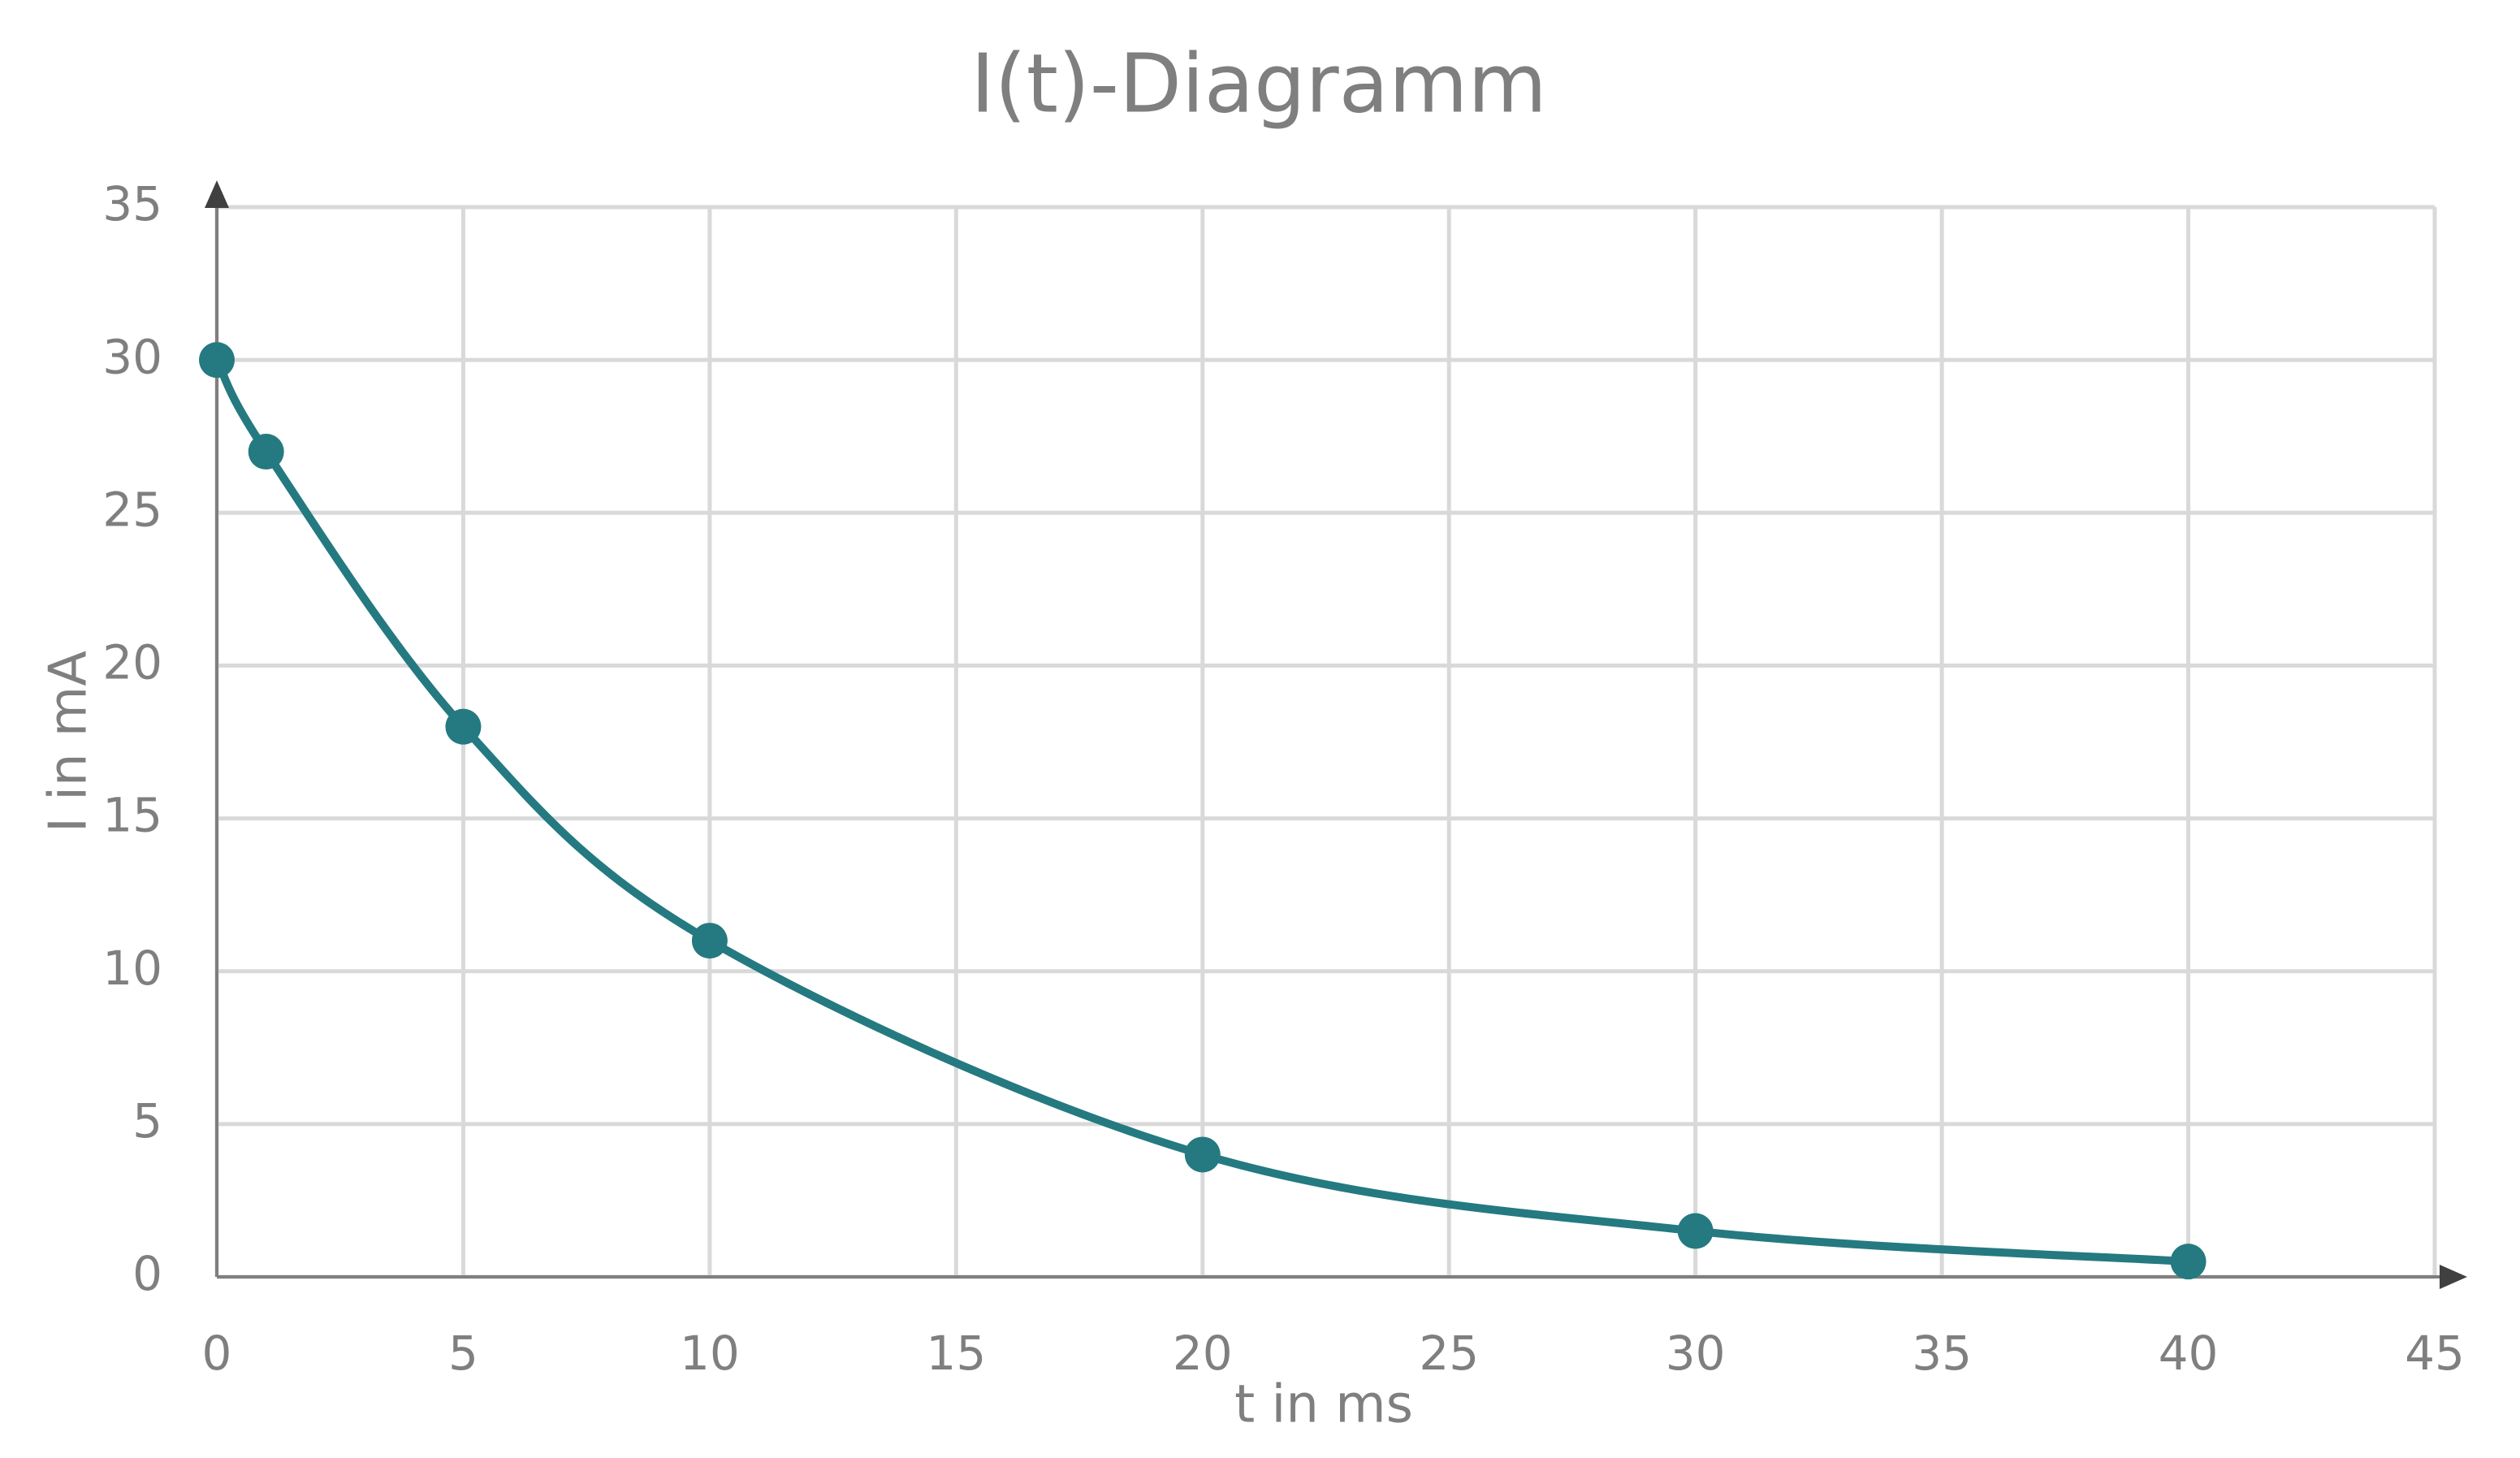  I want to click on x-axis-arrow, so click(2453, 1277).